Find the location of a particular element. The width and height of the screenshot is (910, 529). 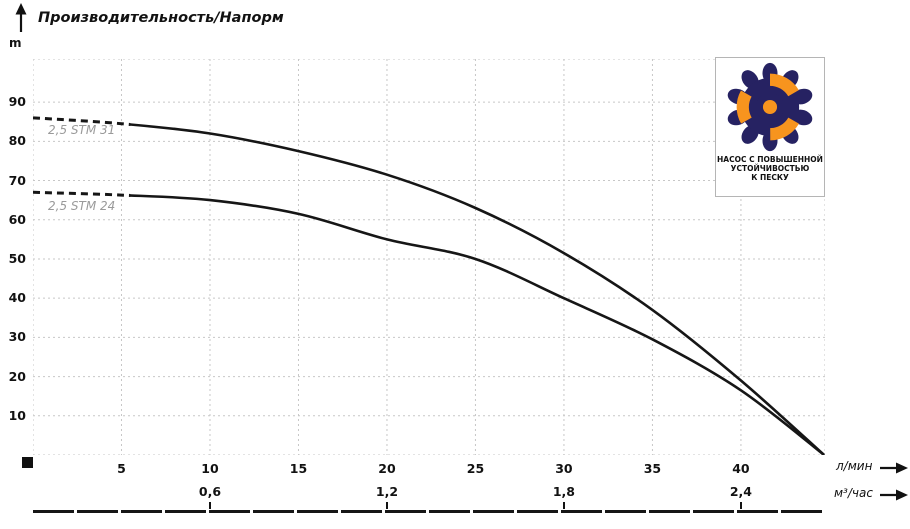

x-axis-unit-m3h: м³/час is located at coordinates (853, 493).